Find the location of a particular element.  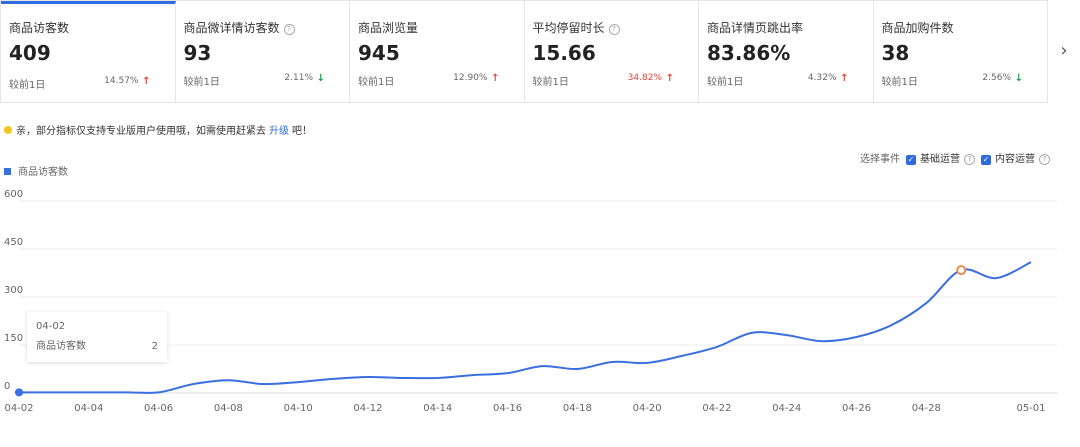

x-tick-label: 04-08 is located at coordinates (228, 408).